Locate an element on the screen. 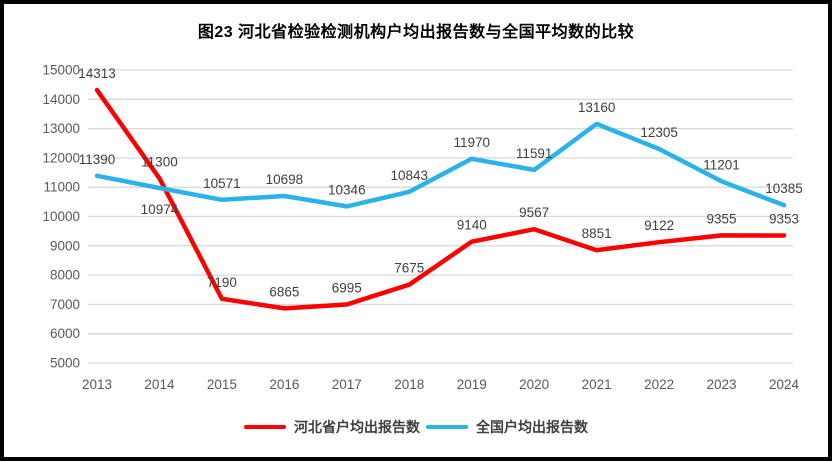 This screenshot has height=462, width=832. y-axis-tick-label: 12000 is located at coordinates (61, 157).